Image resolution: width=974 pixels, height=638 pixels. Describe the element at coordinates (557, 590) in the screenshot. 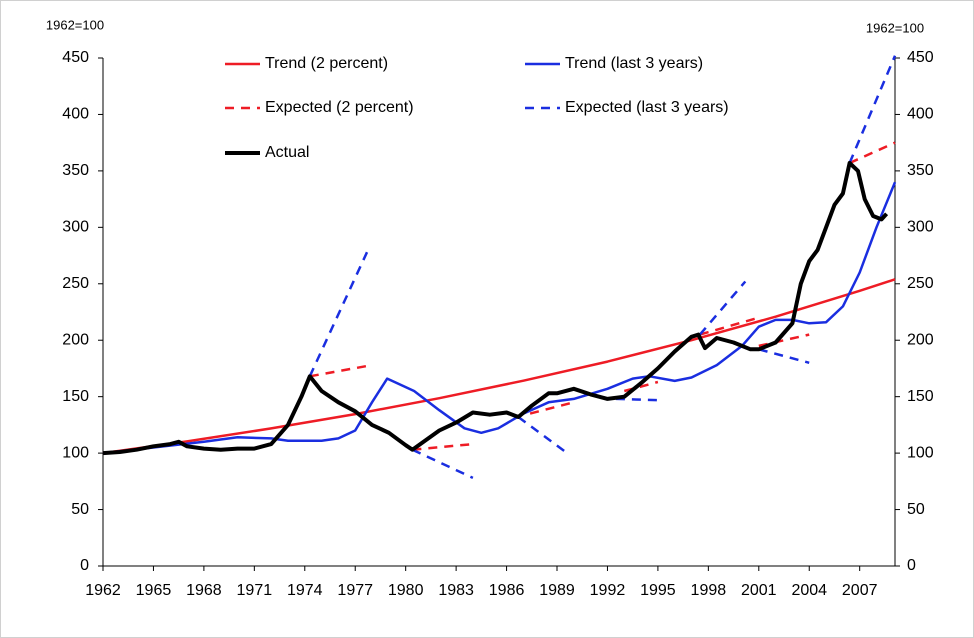

I see `x-tick-label: 1989` at that location.